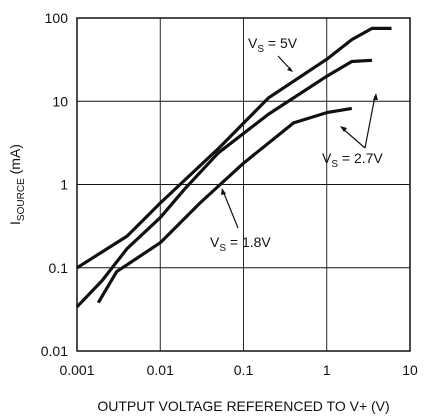 This screenshot has width=439, height=419. I want to click on x-tick-label: 0.001, so click(76, 370).